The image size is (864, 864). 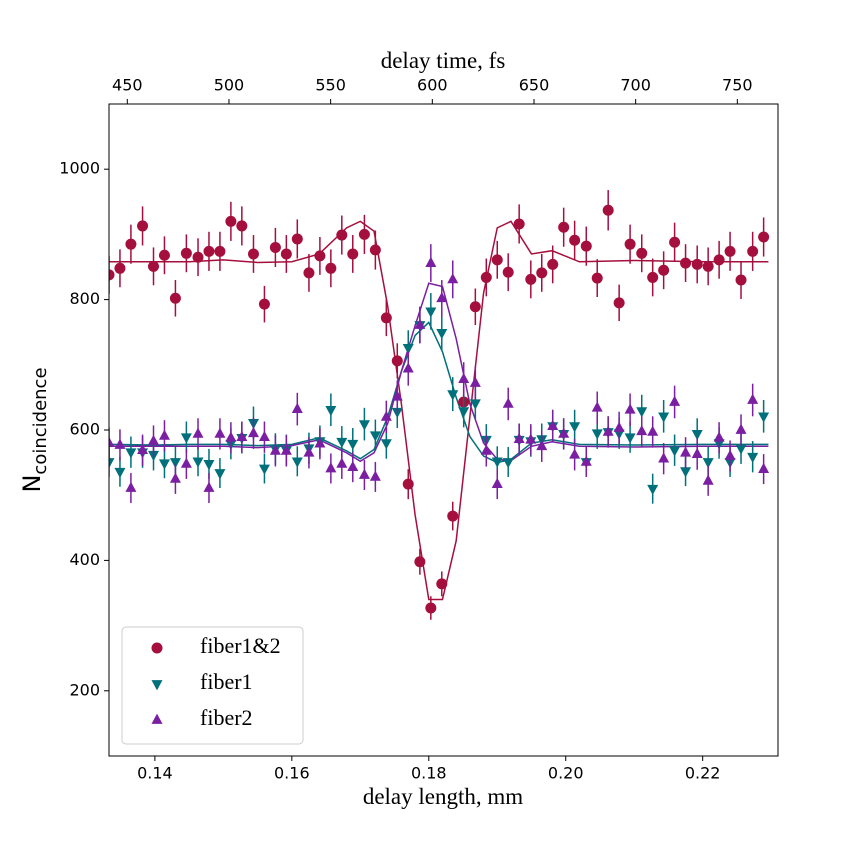 What do you see at coordinates (79, 168) in the screenshot?
I see `y-tick-label: 1000` at bounding box center [79, 168].